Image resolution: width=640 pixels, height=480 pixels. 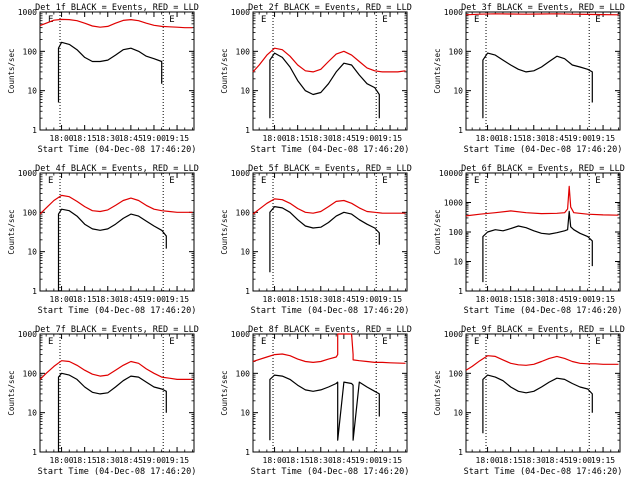 What do you see at coordinates (330, 330) in the screenshot?
I see `chart-title: Det 8f BLACK = Events, RED = LLD` at bounding box center [330, 330].